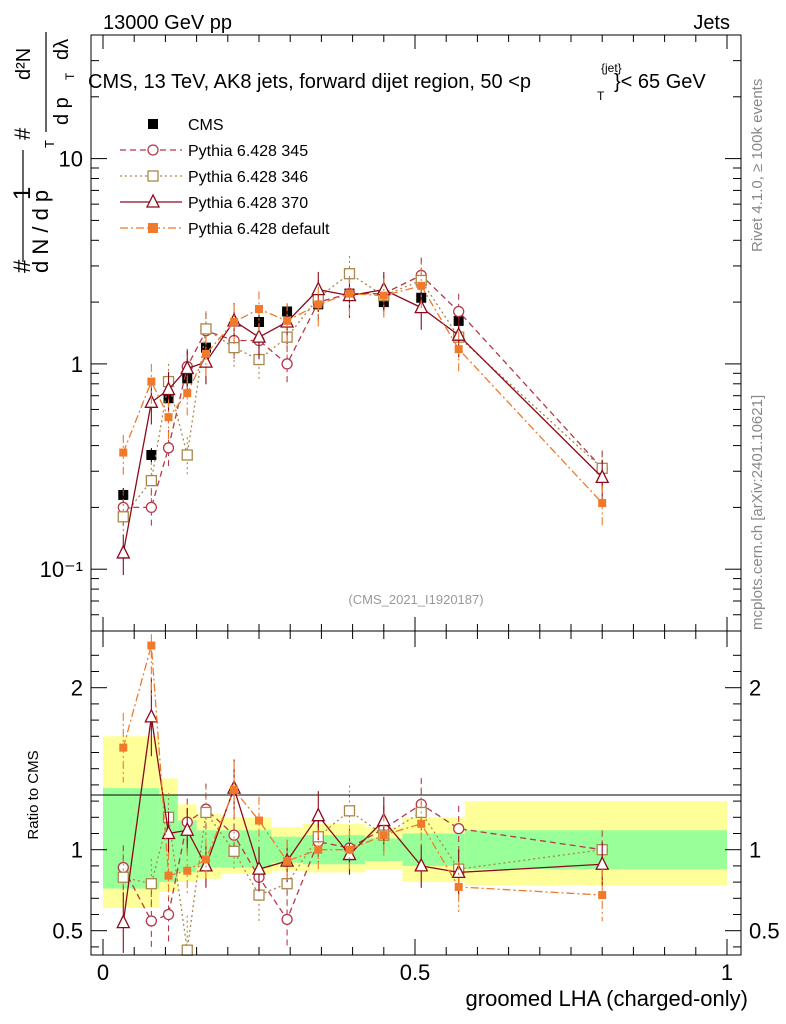  I want to click on x-tick-label: 1, so click(727, 972).